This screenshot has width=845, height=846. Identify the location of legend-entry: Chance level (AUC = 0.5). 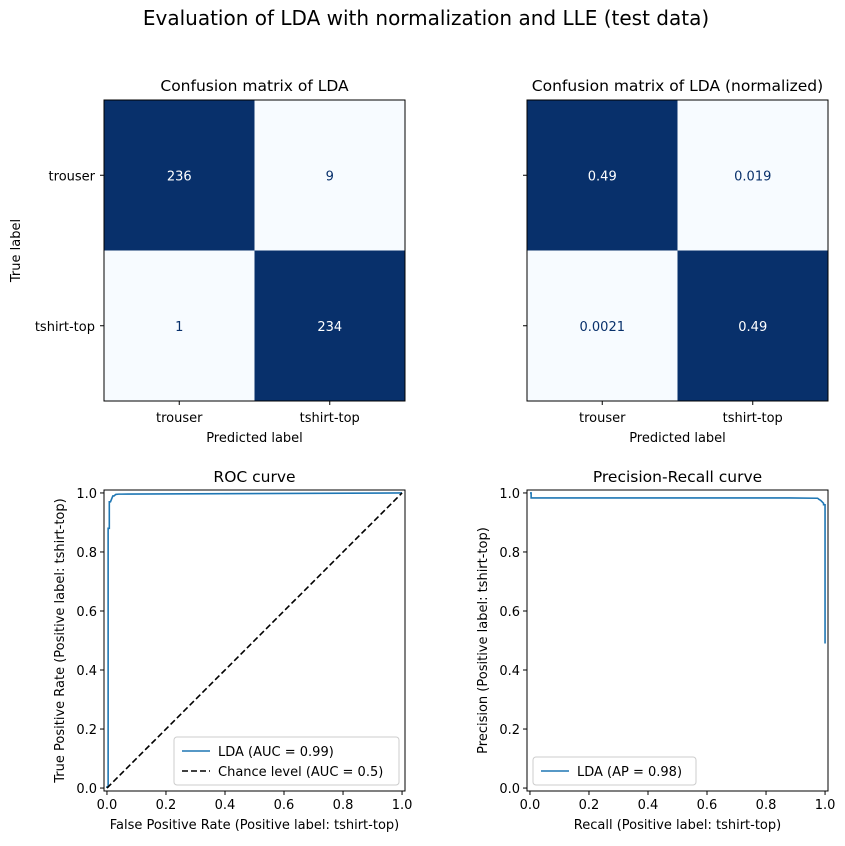
(300, 772).